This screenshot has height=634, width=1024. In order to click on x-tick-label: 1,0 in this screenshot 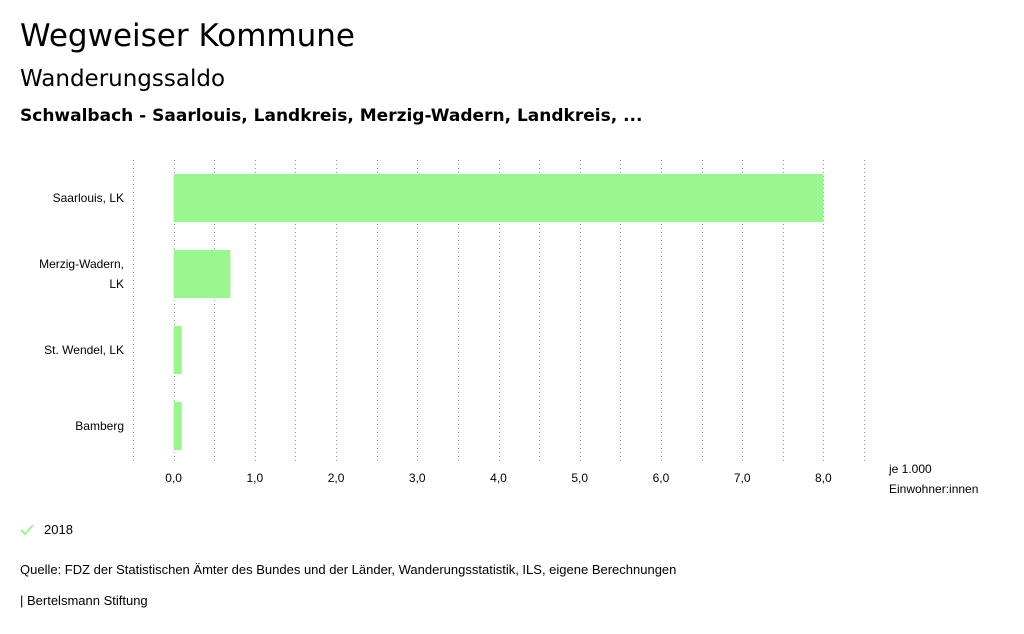, I will do `click(254, 478)`.